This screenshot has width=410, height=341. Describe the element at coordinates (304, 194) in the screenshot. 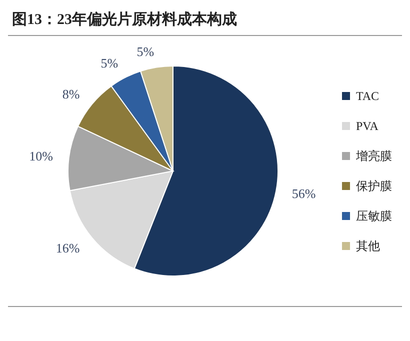

I see `data-label: 56%` at that location.